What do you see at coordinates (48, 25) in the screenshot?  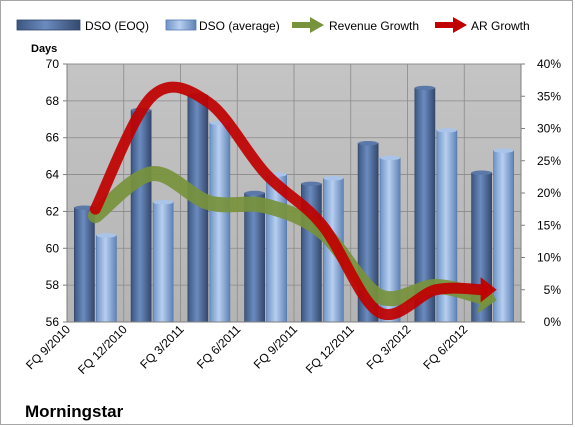 I see `legend-swatch-dso-eoq` at bounding box center [48, 25].